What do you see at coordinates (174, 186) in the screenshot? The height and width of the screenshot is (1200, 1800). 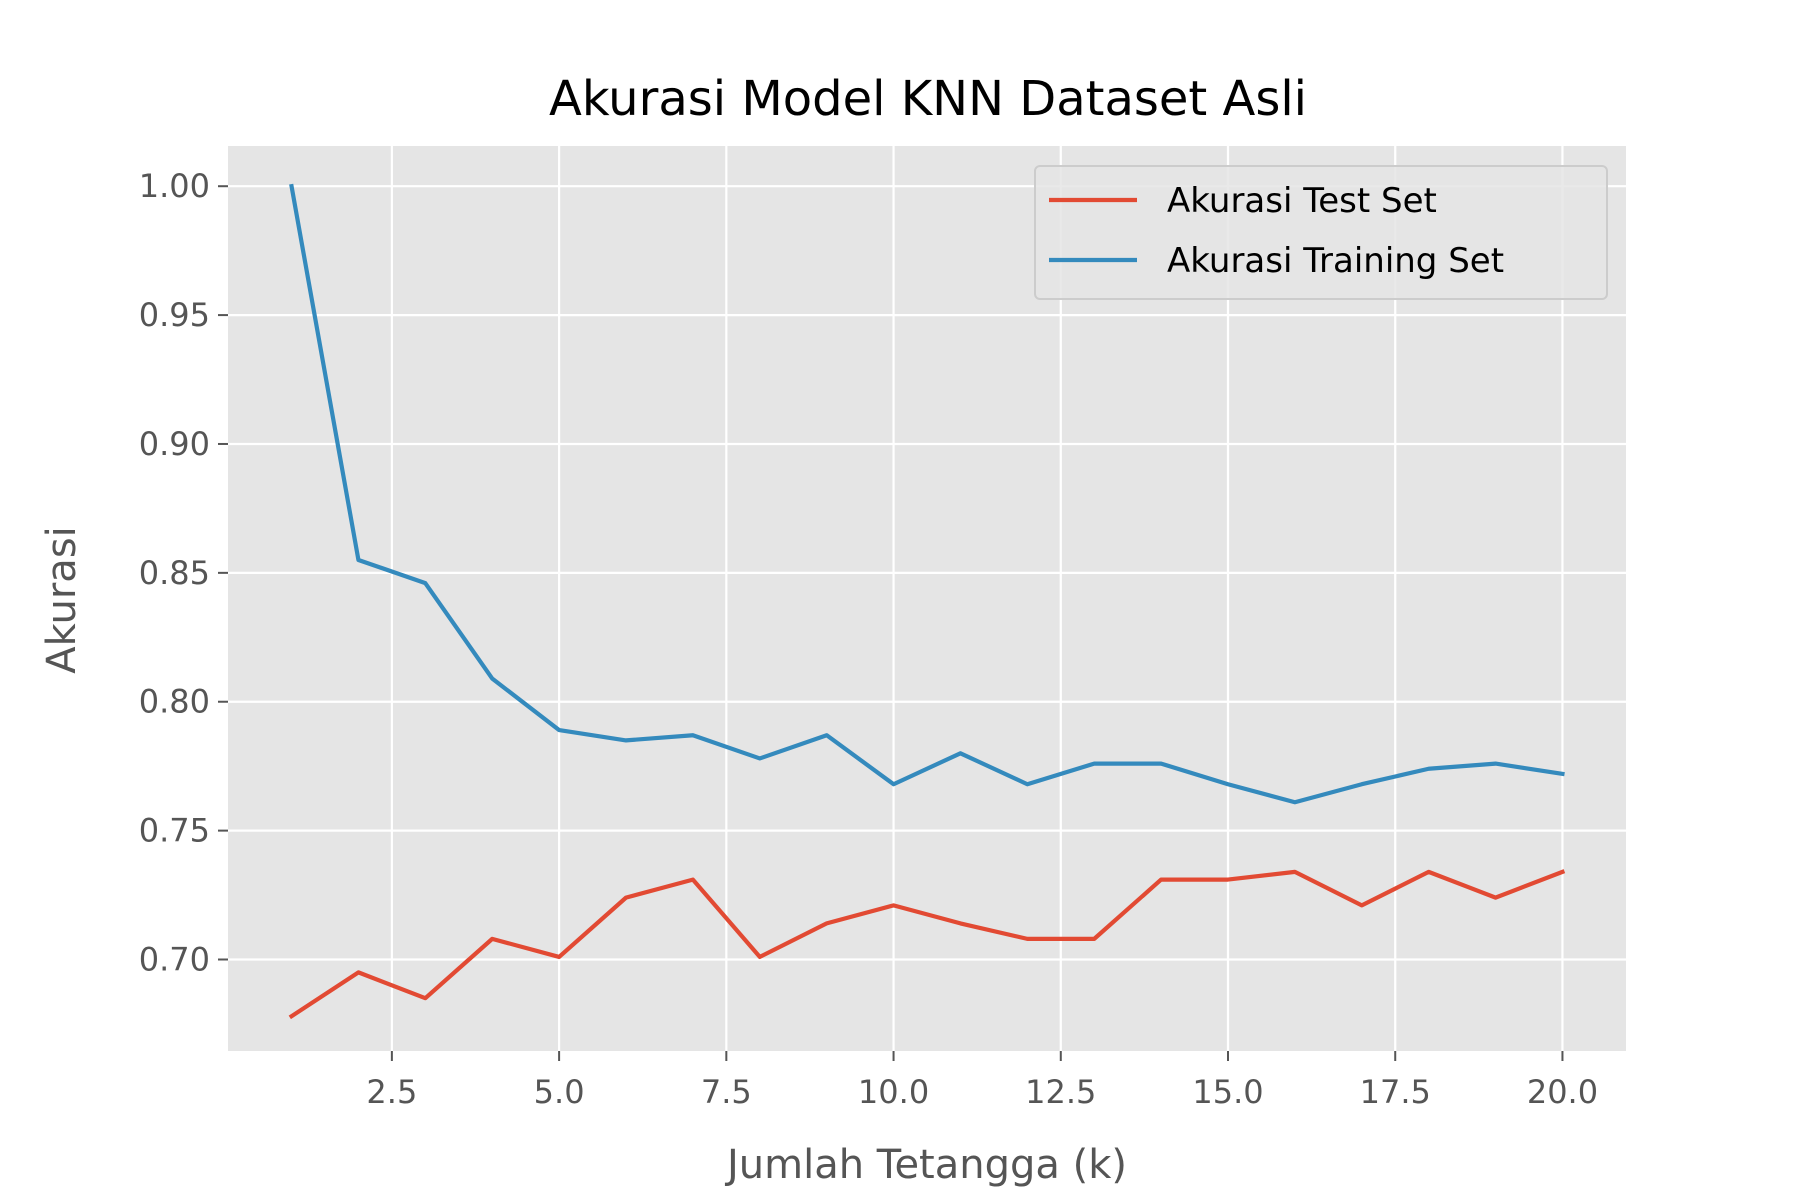 I see `y-tick-label: 1.00` at bounding box center [174, 186].